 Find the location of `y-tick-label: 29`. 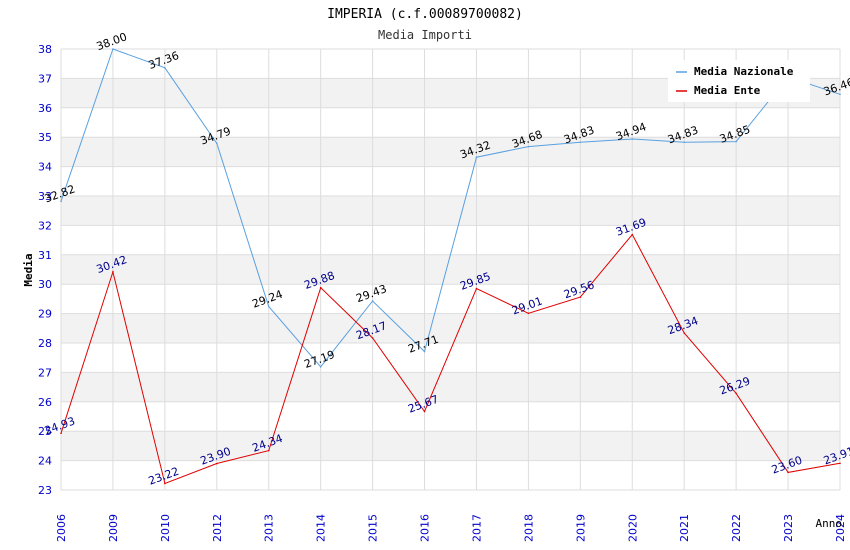

y-tick-label: 29 is located at coordinates (45, 314).